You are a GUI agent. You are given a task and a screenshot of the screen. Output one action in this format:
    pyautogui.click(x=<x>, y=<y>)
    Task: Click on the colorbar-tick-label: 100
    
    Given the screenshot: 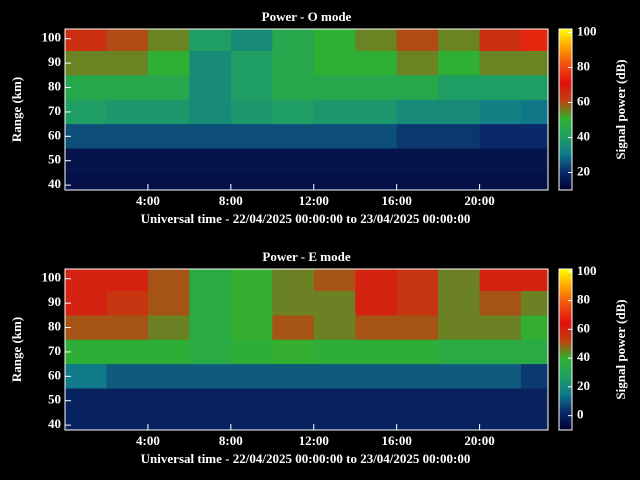 What is the action you would take?
    pyautogui.click(x=587, y=270)
    